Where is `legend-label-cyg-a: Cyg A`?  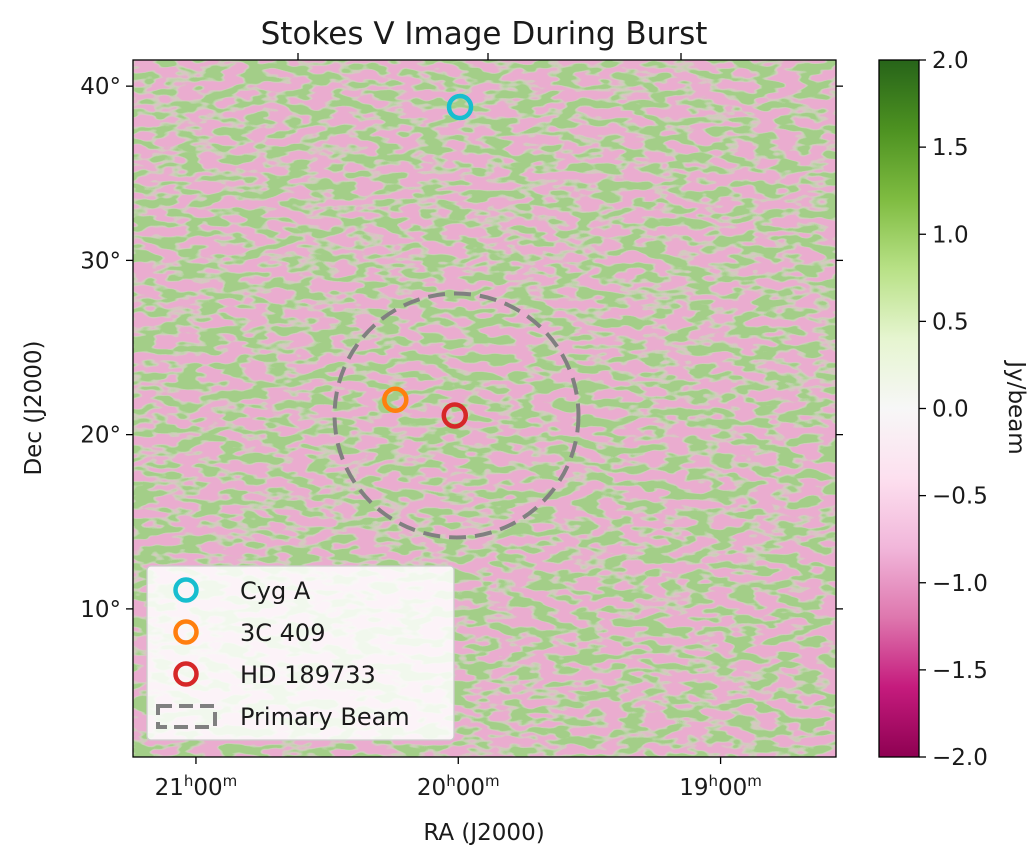 legend-label-cyg-a: Cyg A is located at coordinates (275, 591).